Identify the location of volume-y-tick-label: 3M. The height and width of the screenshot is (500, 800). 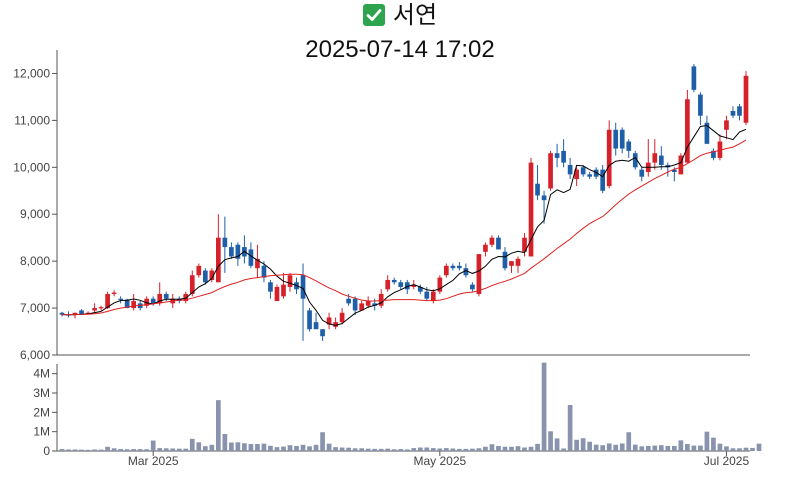
(41, 393).